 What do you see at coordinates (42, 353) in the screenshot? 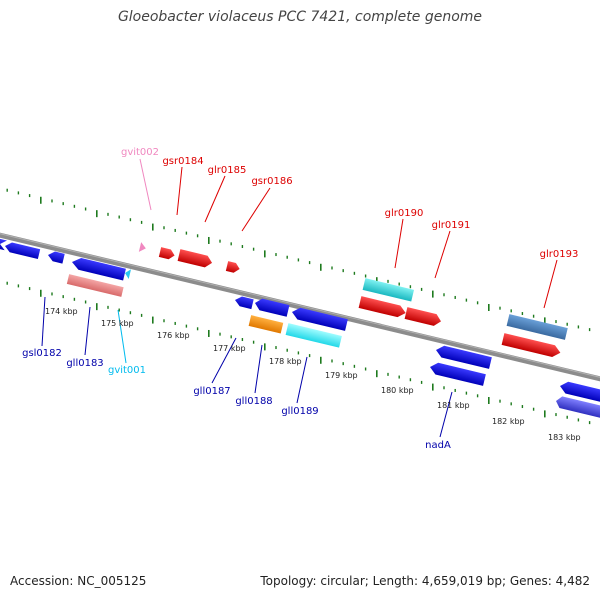
I see `gene-label-gsl0182: gsl0182` at bounding box center [42, 353].